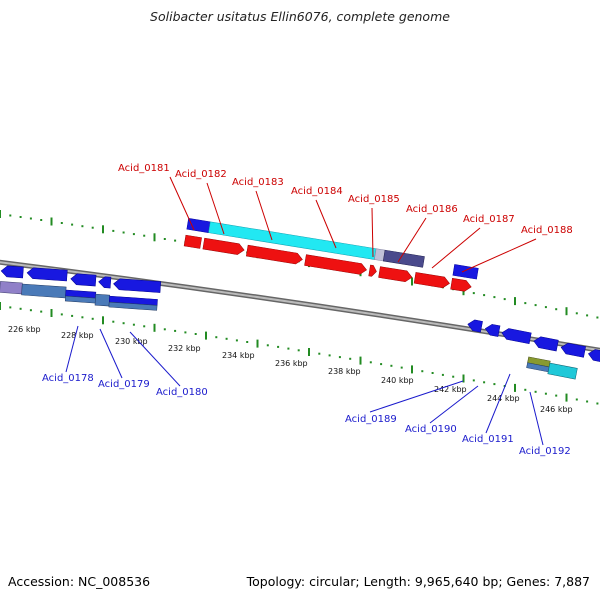 The image size is (600, 600). What do you see at coordinates (489, 219) in the screenshot?
I see `gene-label: Acid_0187` at bounding box center [489, 219].